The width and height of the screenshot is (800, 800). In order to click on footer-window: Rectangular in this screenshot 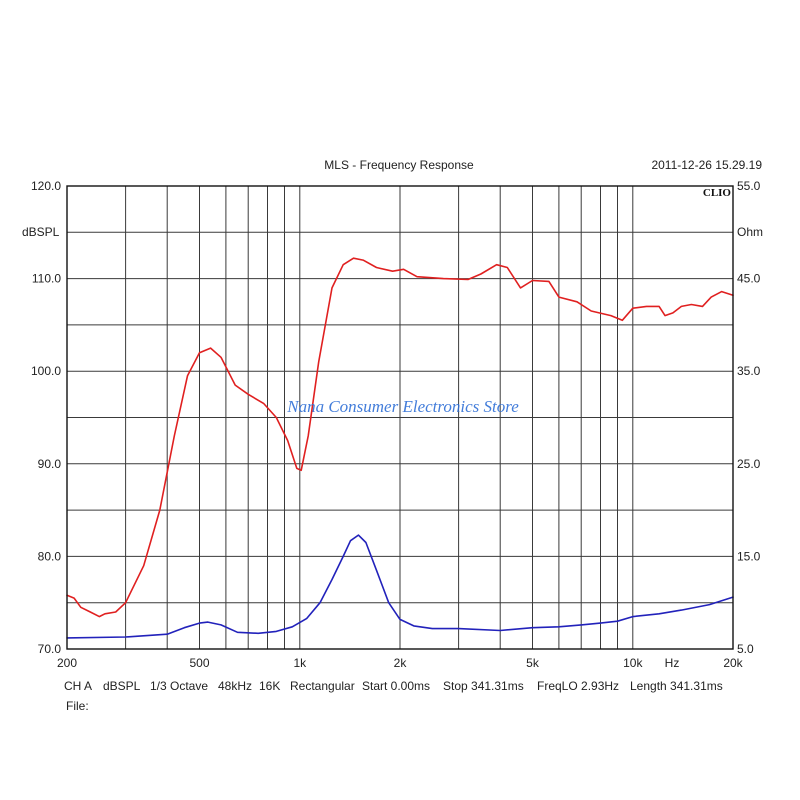, I will do `click(322, 686)`.